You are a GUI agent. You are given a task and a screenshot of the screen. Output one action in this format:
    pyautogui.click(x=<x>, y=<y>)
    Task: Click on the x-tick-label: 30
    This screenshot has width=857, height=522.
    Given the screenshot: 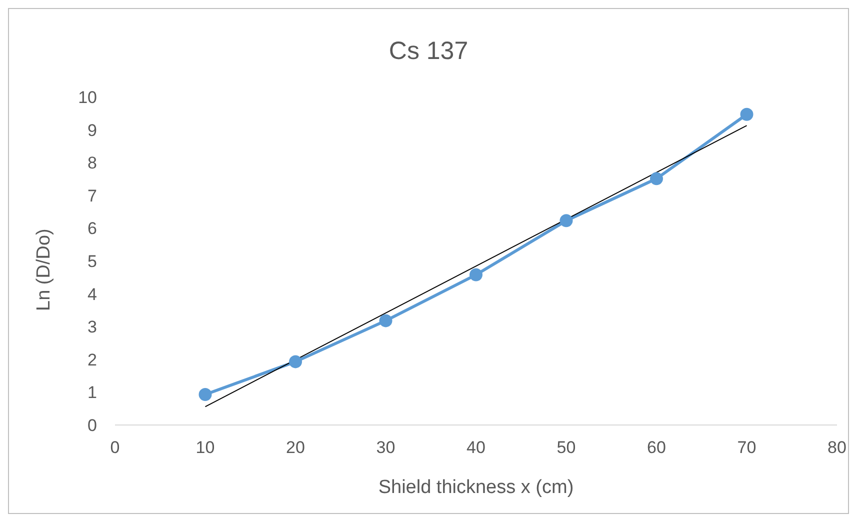 What is the action you would take?
    pyautogui.click(x=386, y=448)
    